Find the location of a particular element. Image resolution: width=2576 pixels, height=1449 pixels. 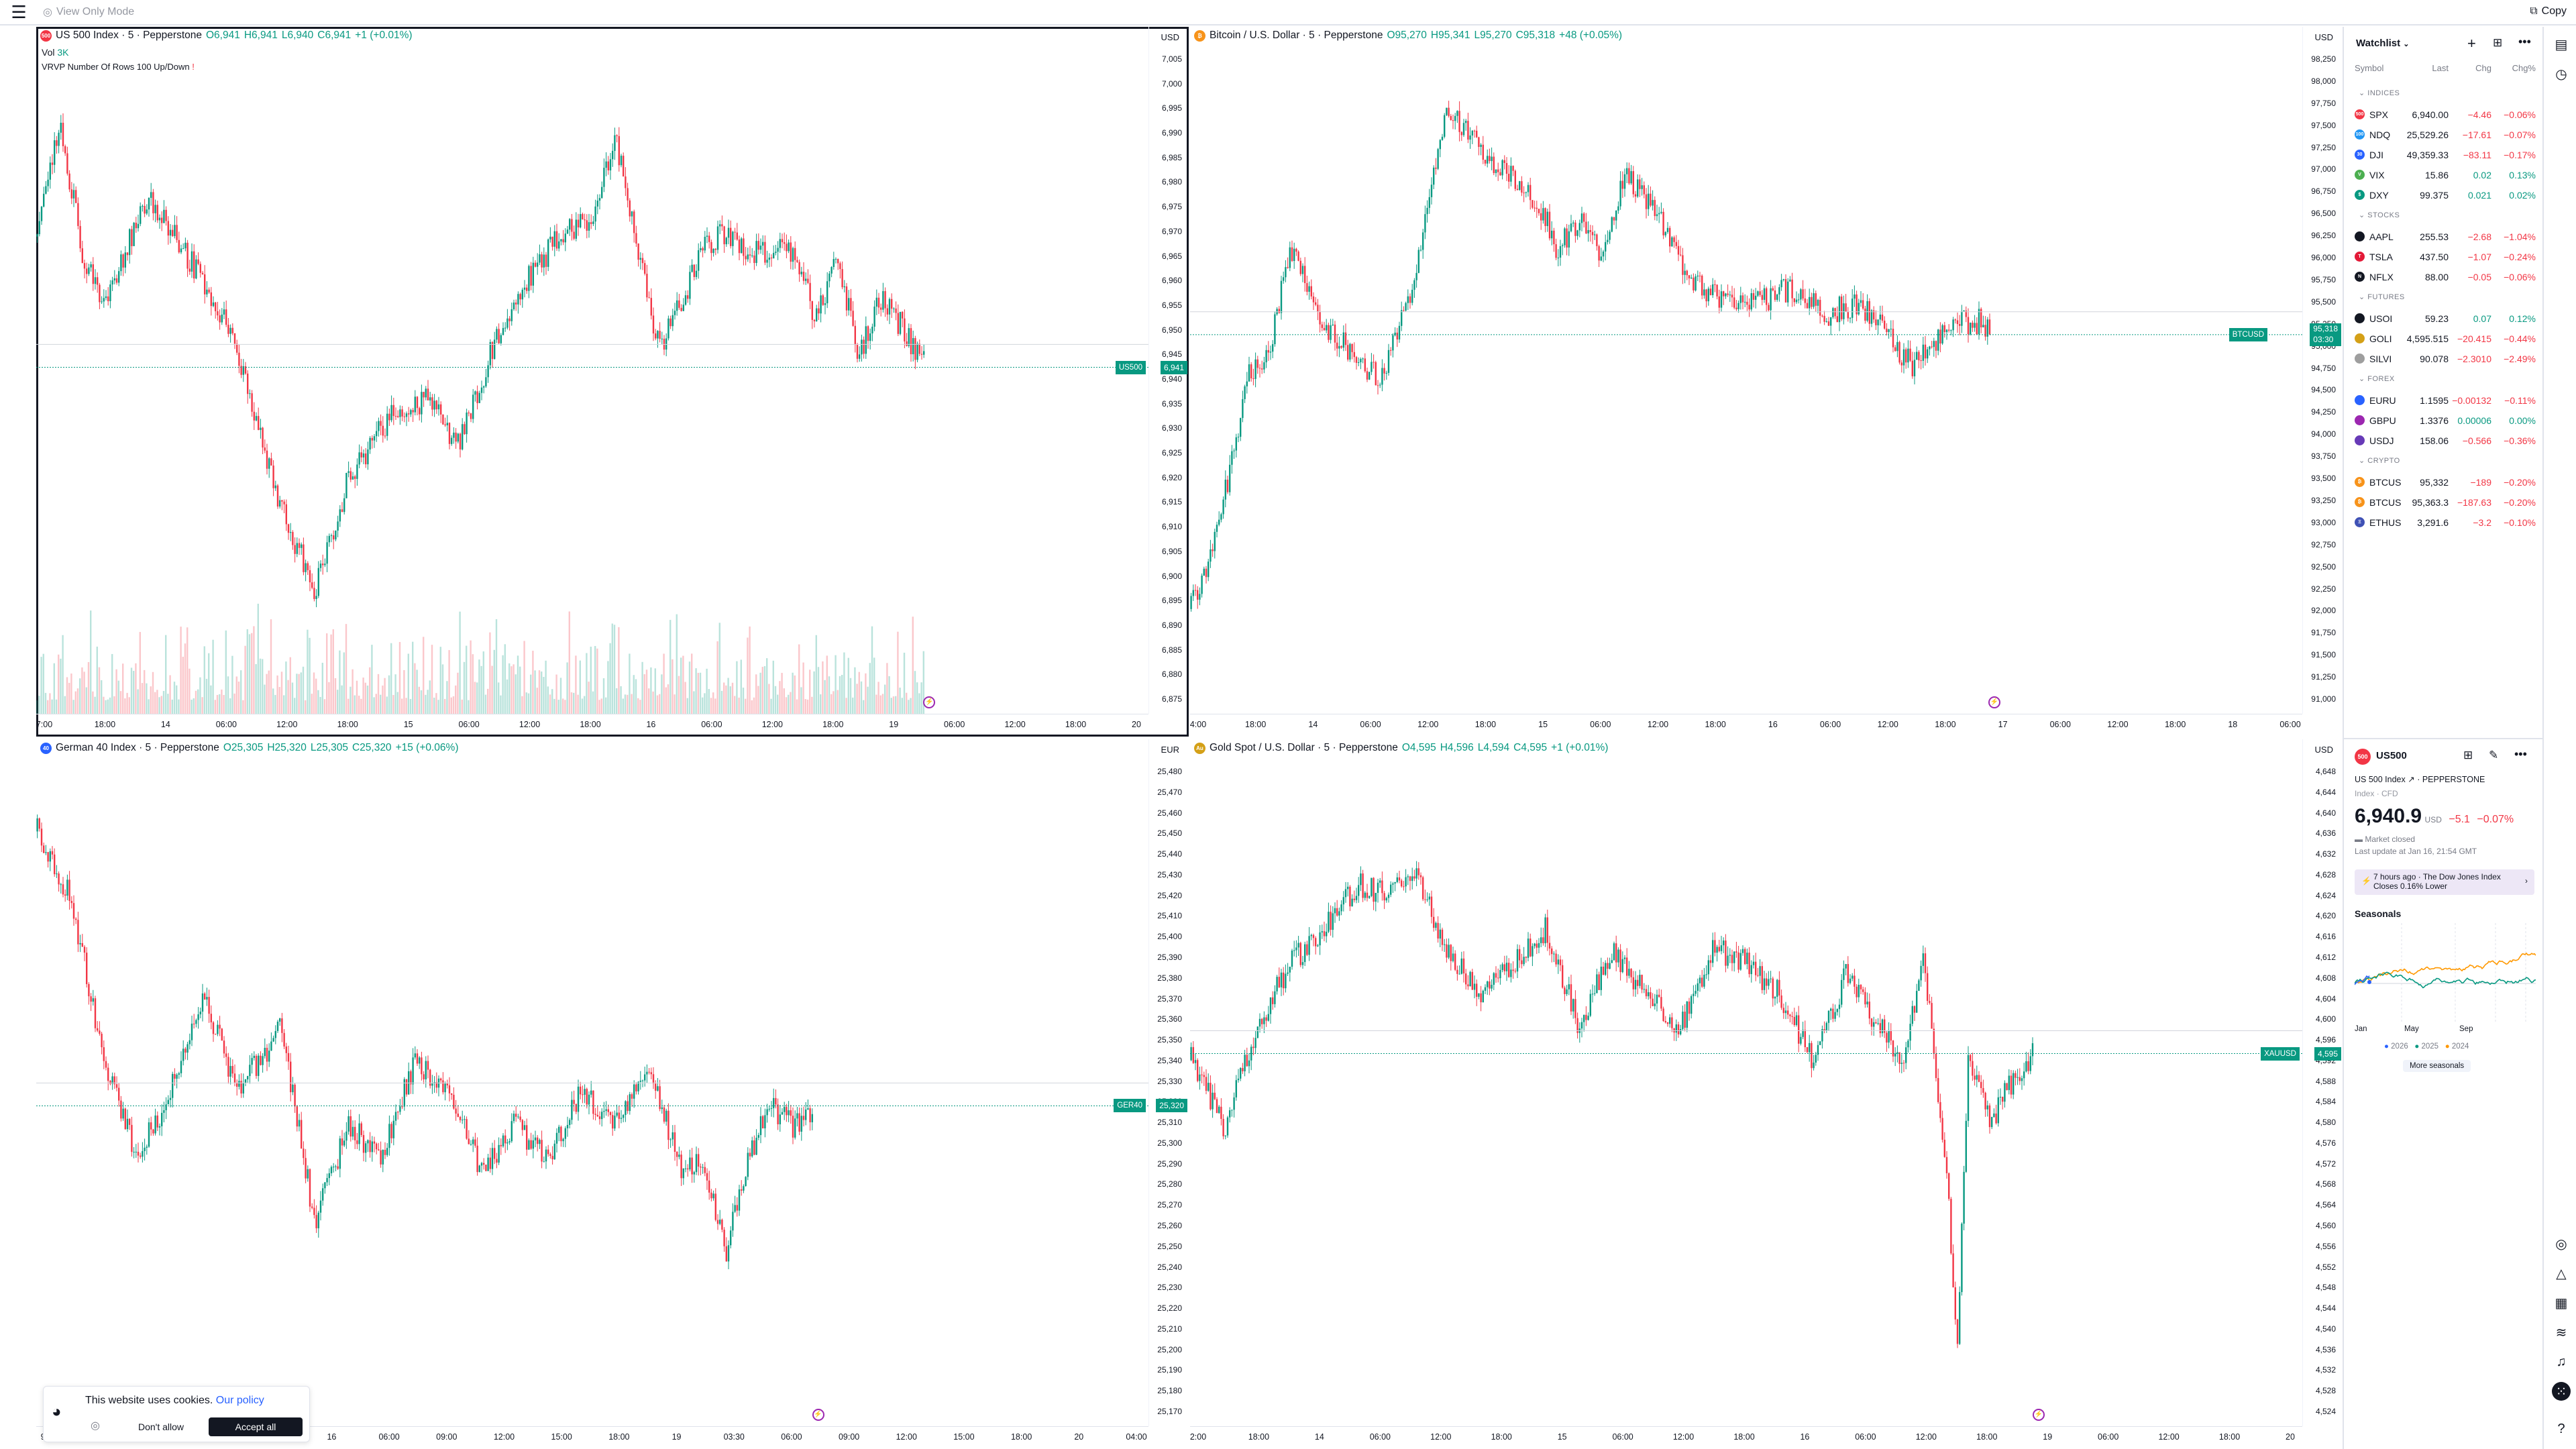

watchlist-section-stocks: ⌄ STOCKS is located at coordinates (2379, 215).